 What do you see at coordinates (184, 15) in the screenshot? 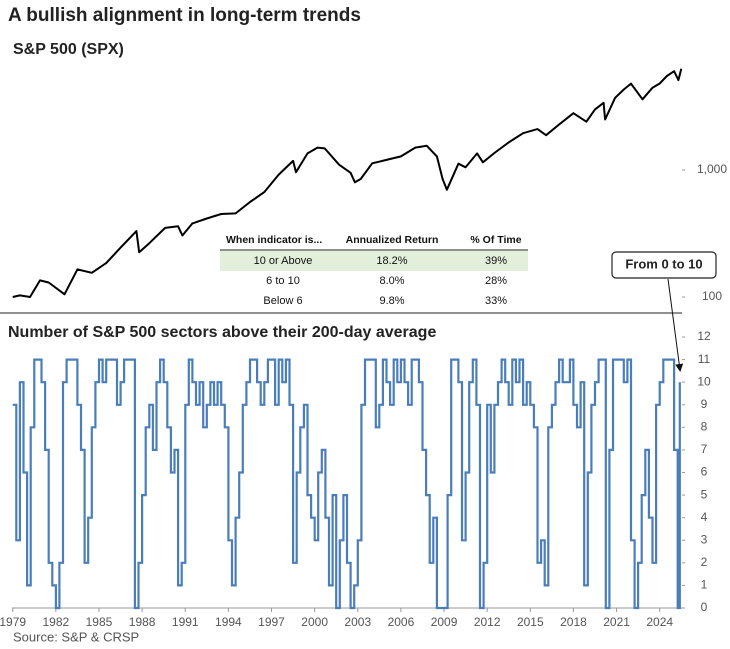
I see `chart-title: A bullish alignment in long-term trends` at bounding box center [184, 15].